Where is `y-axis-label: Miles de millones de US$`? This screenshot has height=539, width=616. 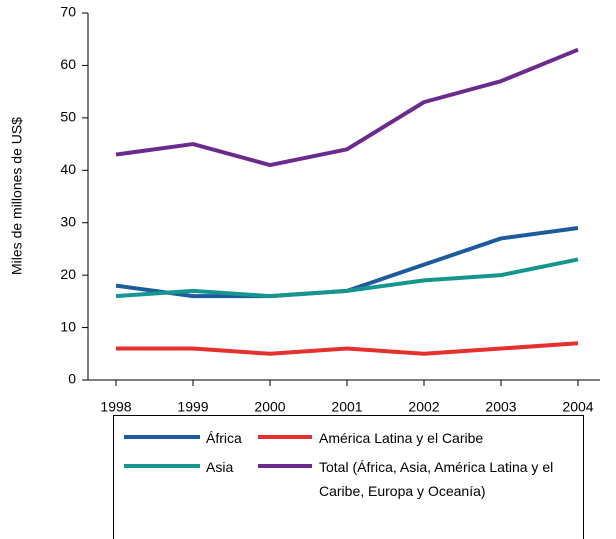
y-axis-label: Miles de millones de US$ is located at coordinates (17, 196).